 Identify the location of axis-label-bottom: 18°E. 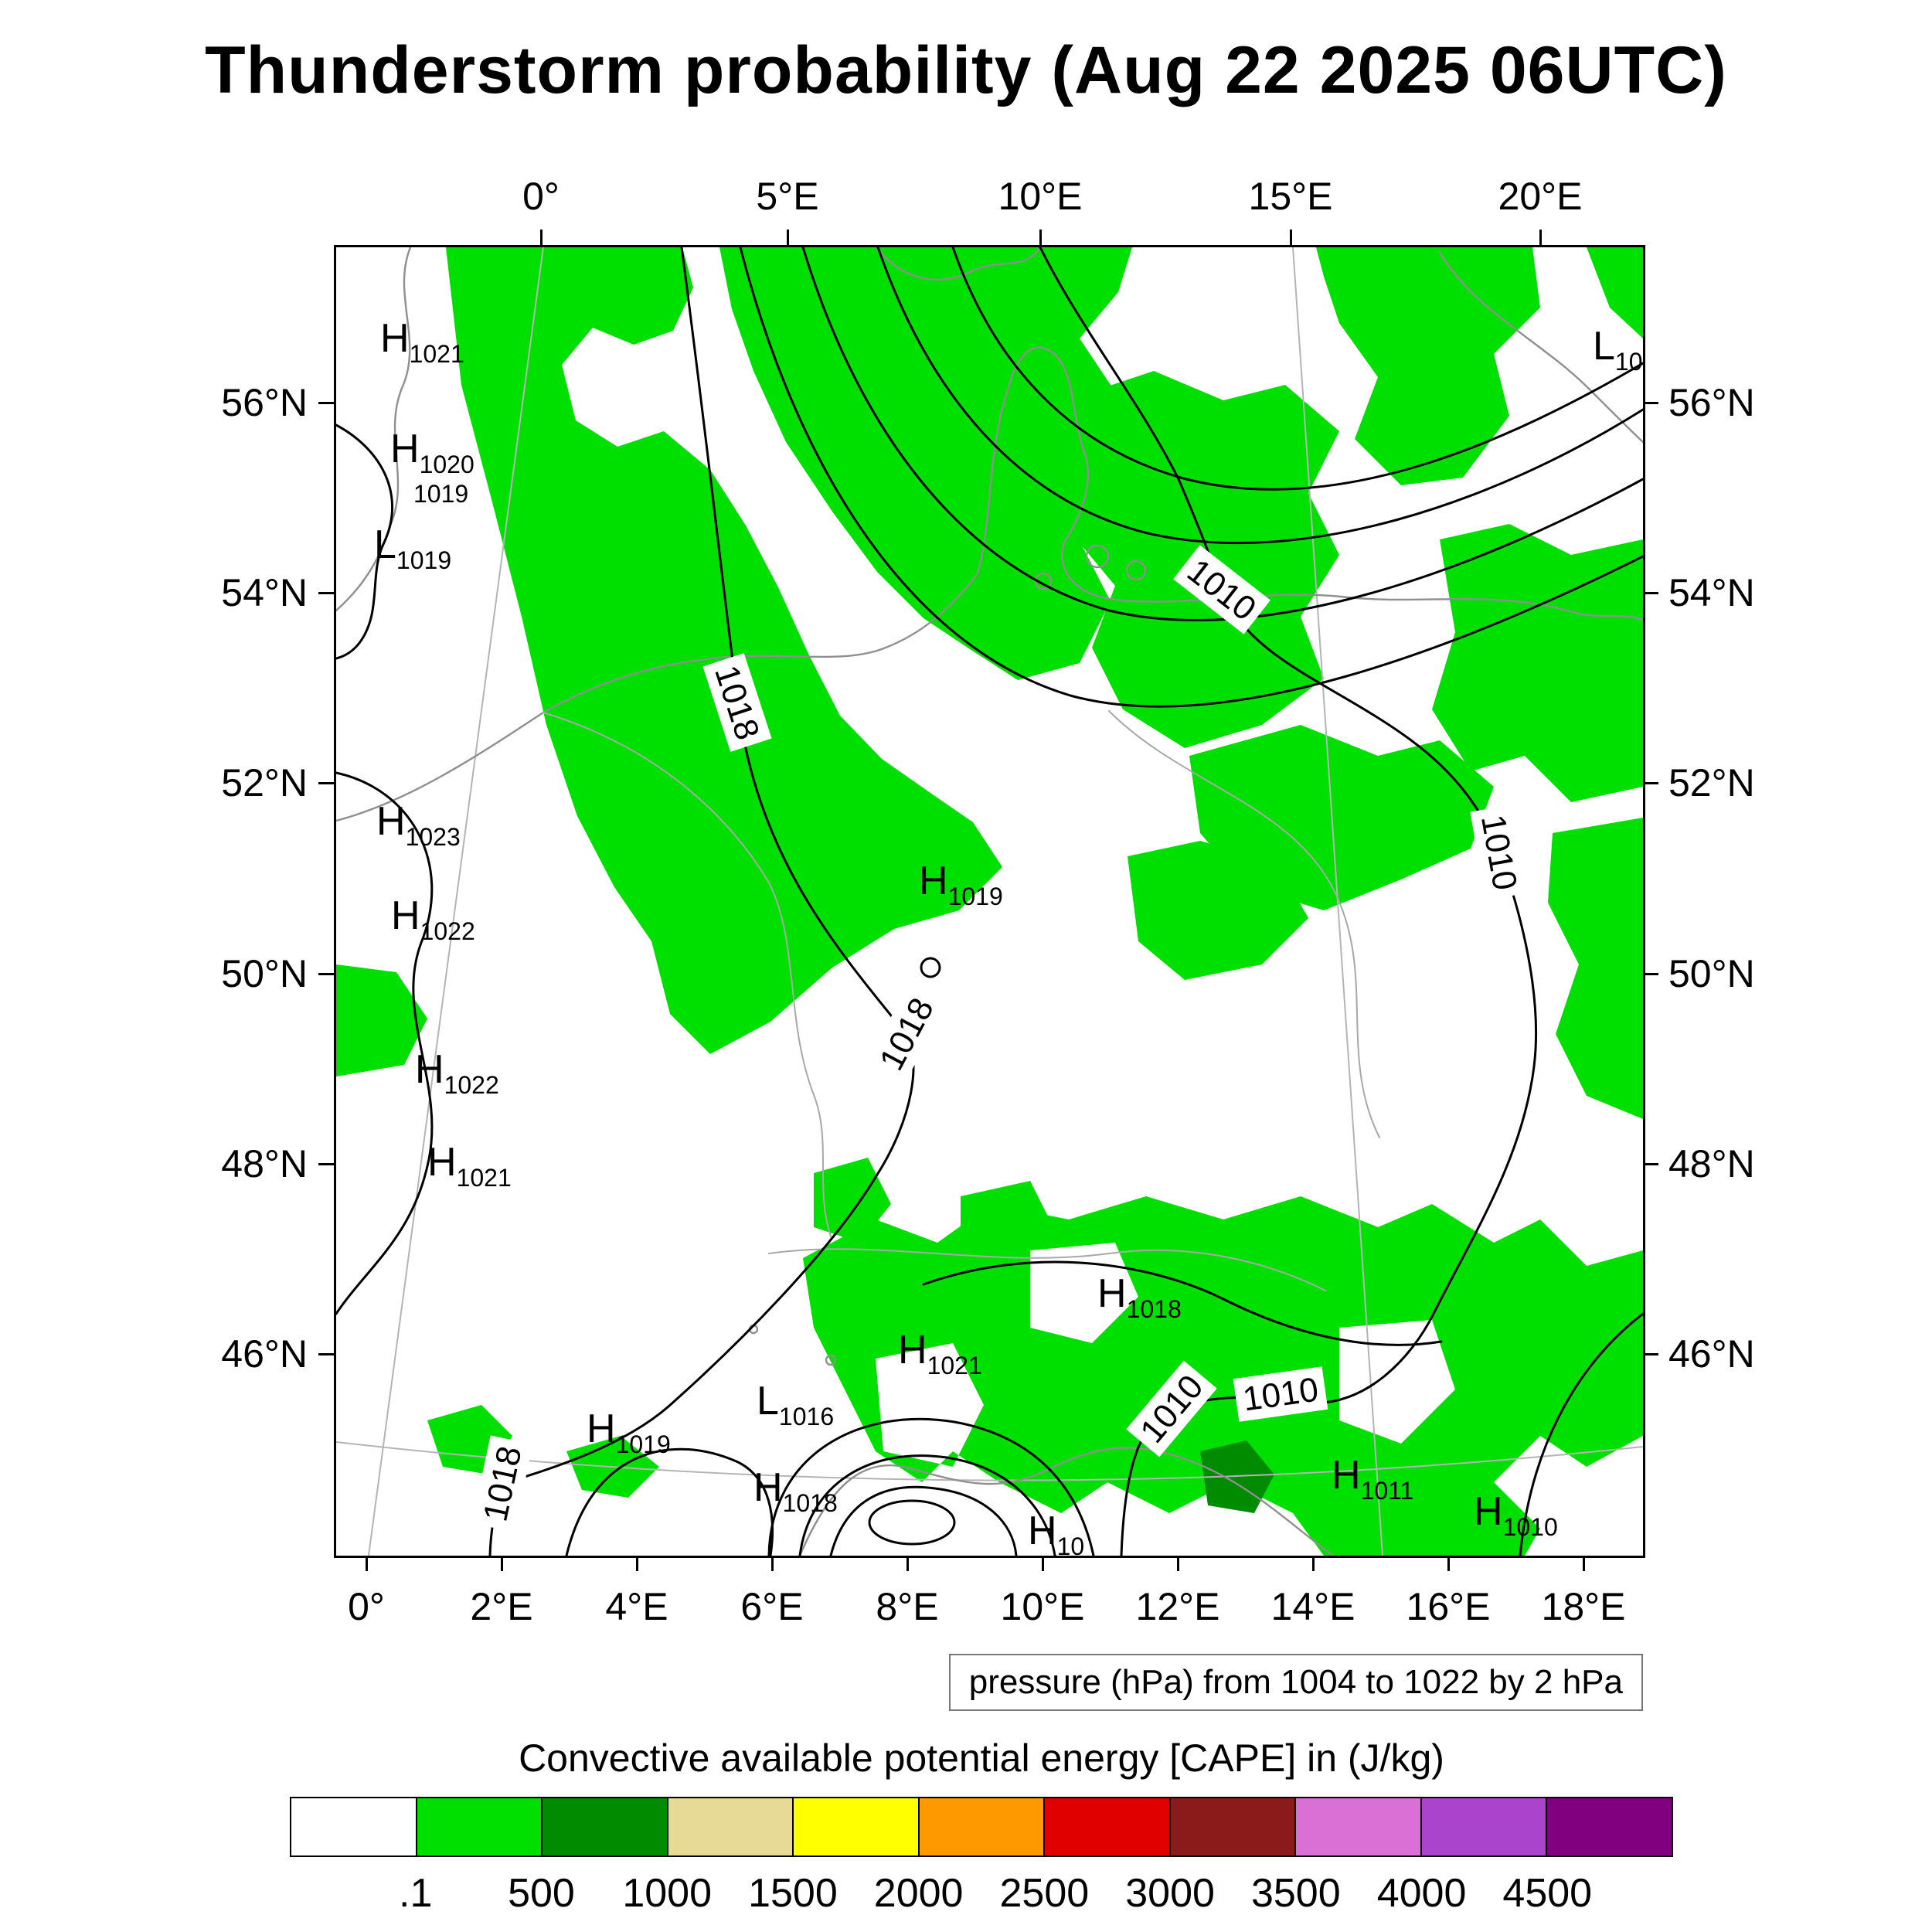
(1584, 1607).